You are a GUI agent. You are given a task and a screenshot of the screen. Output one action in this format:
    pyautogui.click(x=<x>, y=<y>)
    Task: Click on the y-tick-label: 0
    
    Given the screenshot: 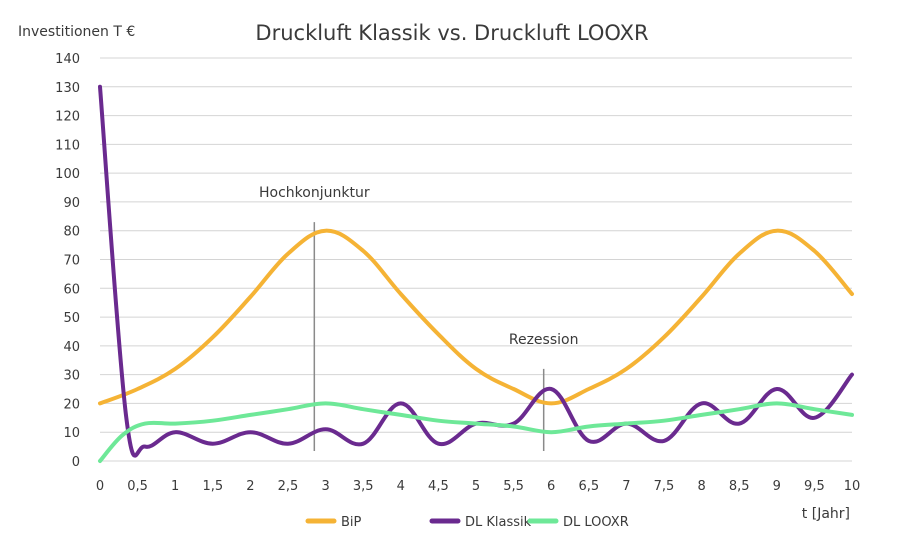 What is the action you would take?
    pyautogui.click(x=76, y=462)
    